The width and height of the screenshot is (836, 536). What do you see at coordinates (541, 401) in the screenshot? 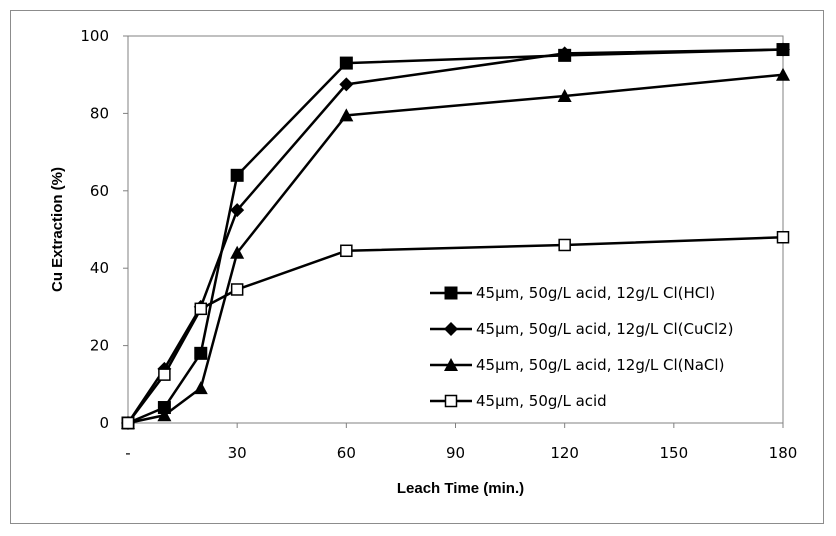
I see `legend-label: 45µm, 50g/L acid` at bounding box center [541, 401].